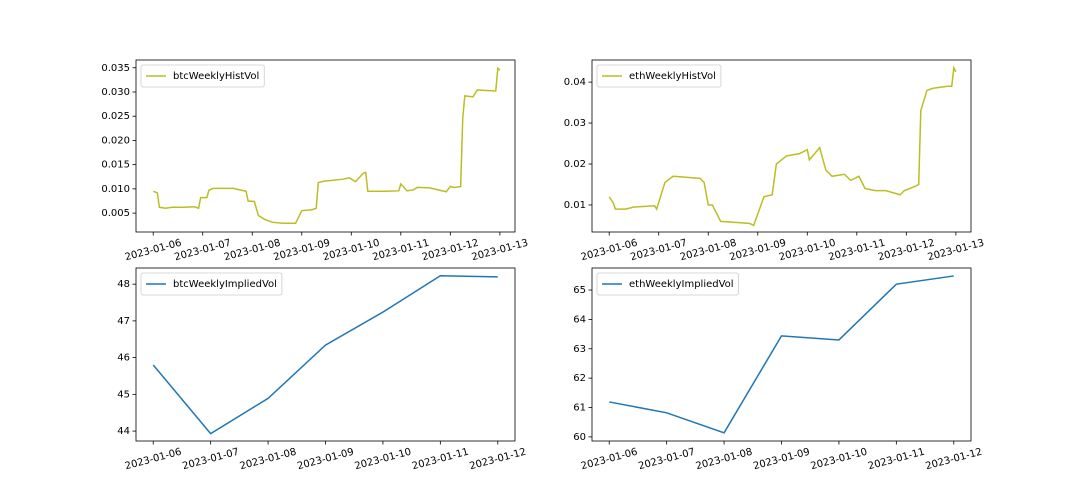  What do you see at coordinates (681, 284) in the screenshot?
I see `legend-label: ethWeeklyImpliedVol` at bounding box center [681, 284].